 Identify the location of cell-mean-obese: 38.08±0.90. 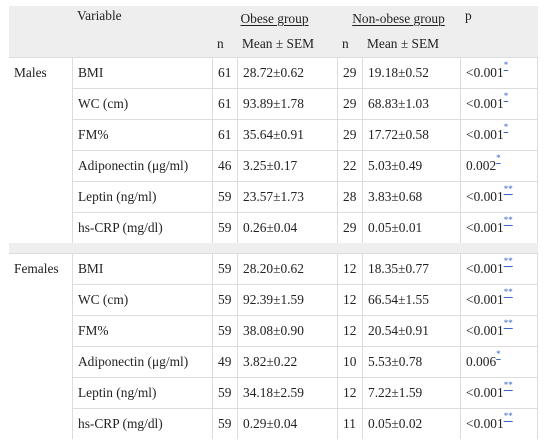
(287, 330).